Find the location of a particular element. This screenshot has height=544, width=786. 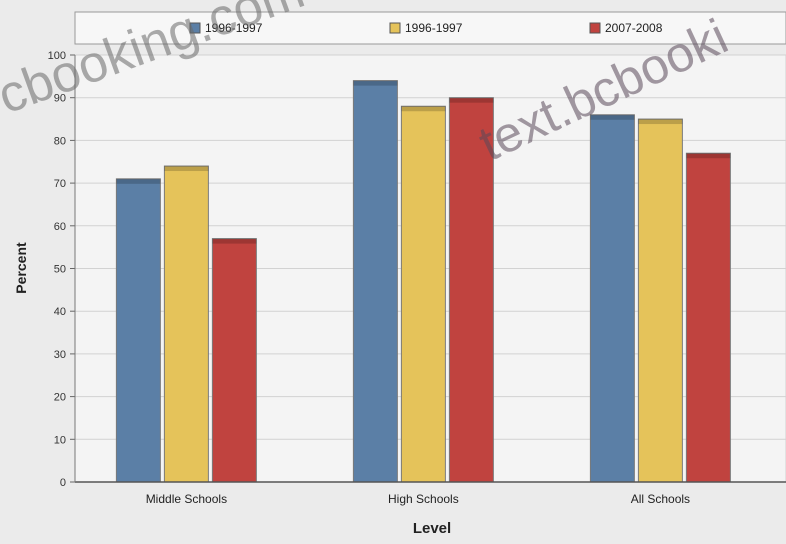

y-tick-label: 10 is located at coordinates (60, 440).